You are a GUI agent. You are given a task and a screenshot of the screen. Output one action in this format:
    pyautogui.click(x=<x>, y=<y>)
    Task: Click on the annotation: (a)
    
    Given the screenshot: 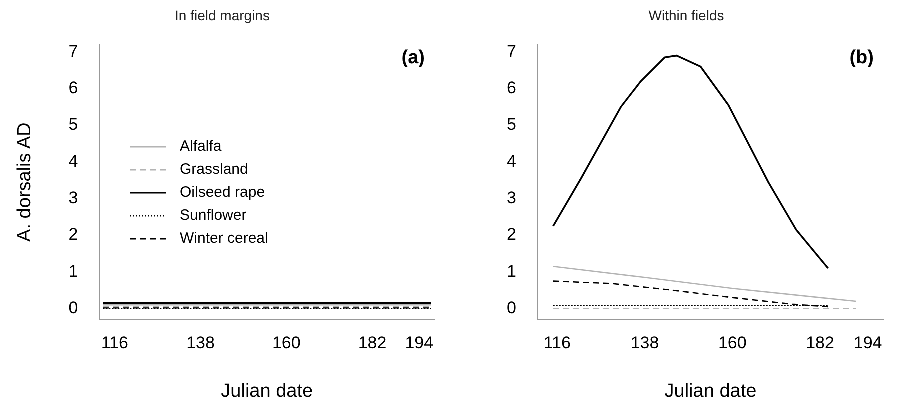 What is the action you would take?
    pyautogui.click(x=413, y=58)
    